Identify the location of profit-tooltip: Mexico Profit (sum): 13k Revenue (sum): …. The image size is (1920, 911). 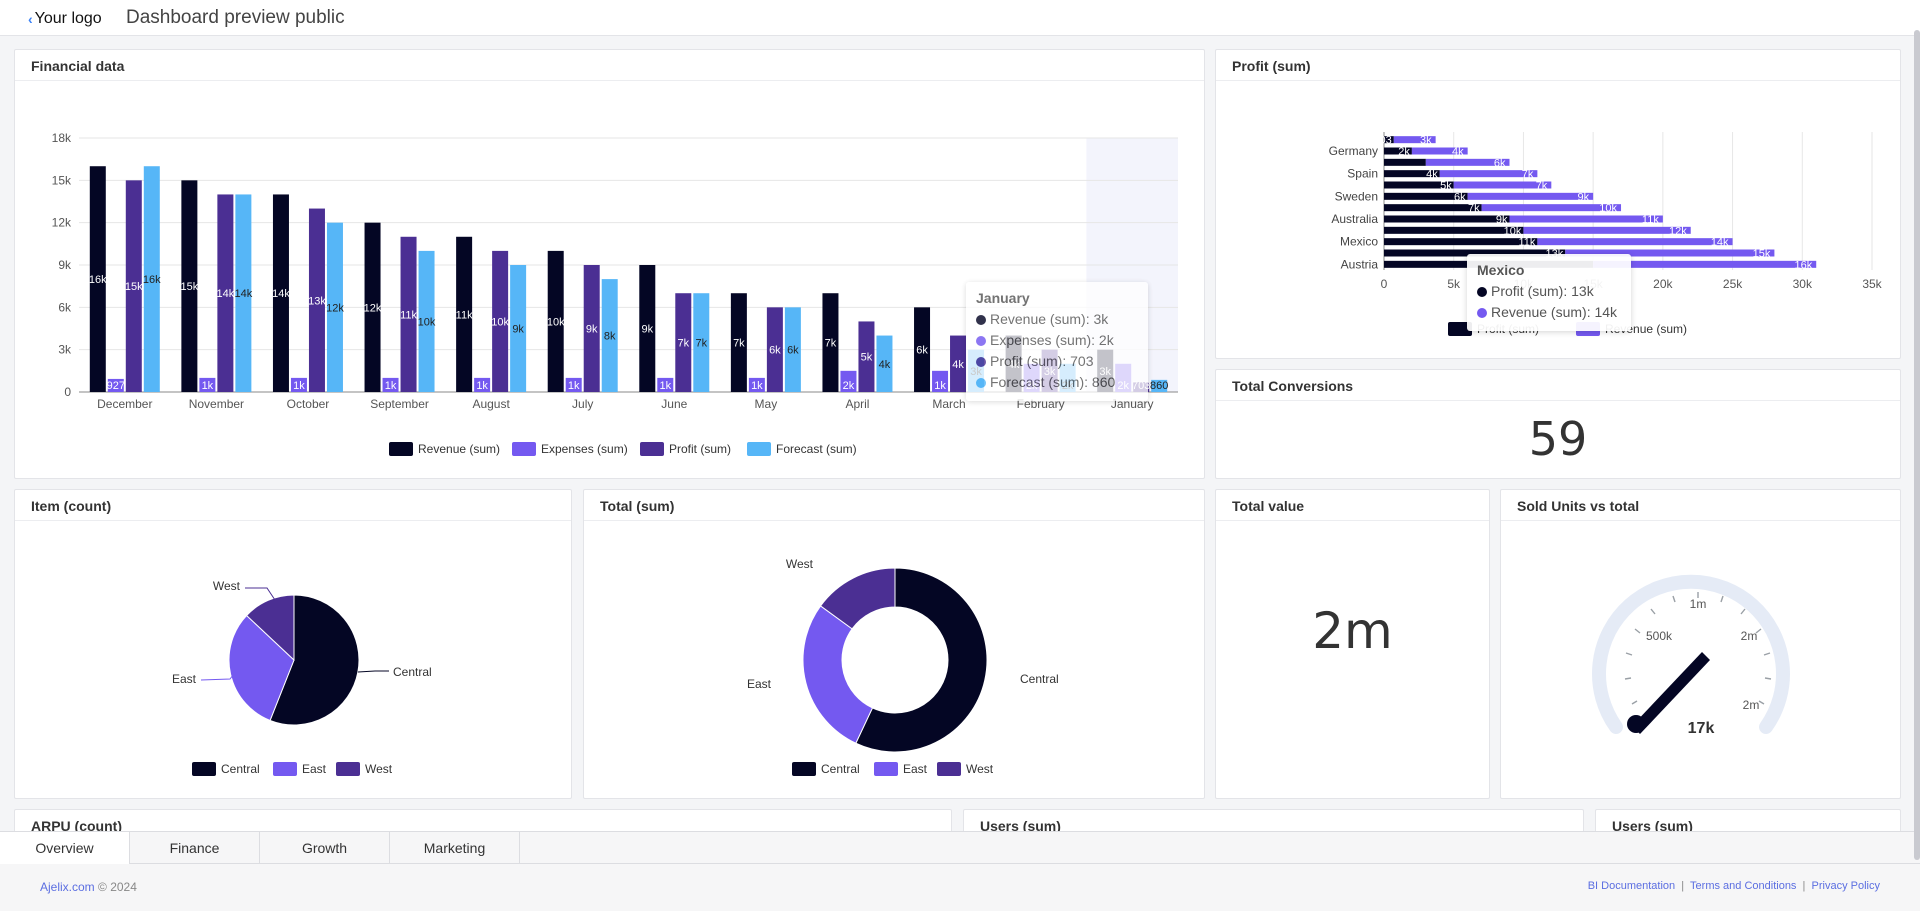
(1549, 292).